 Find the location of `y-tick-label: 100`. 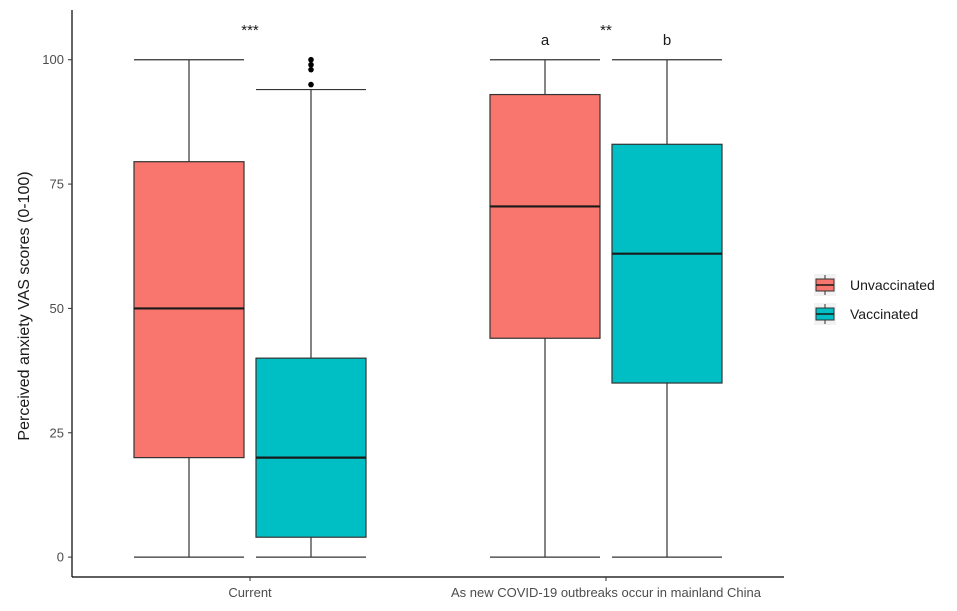

y-tick-label: 100 is located at coordinates (53, 59).